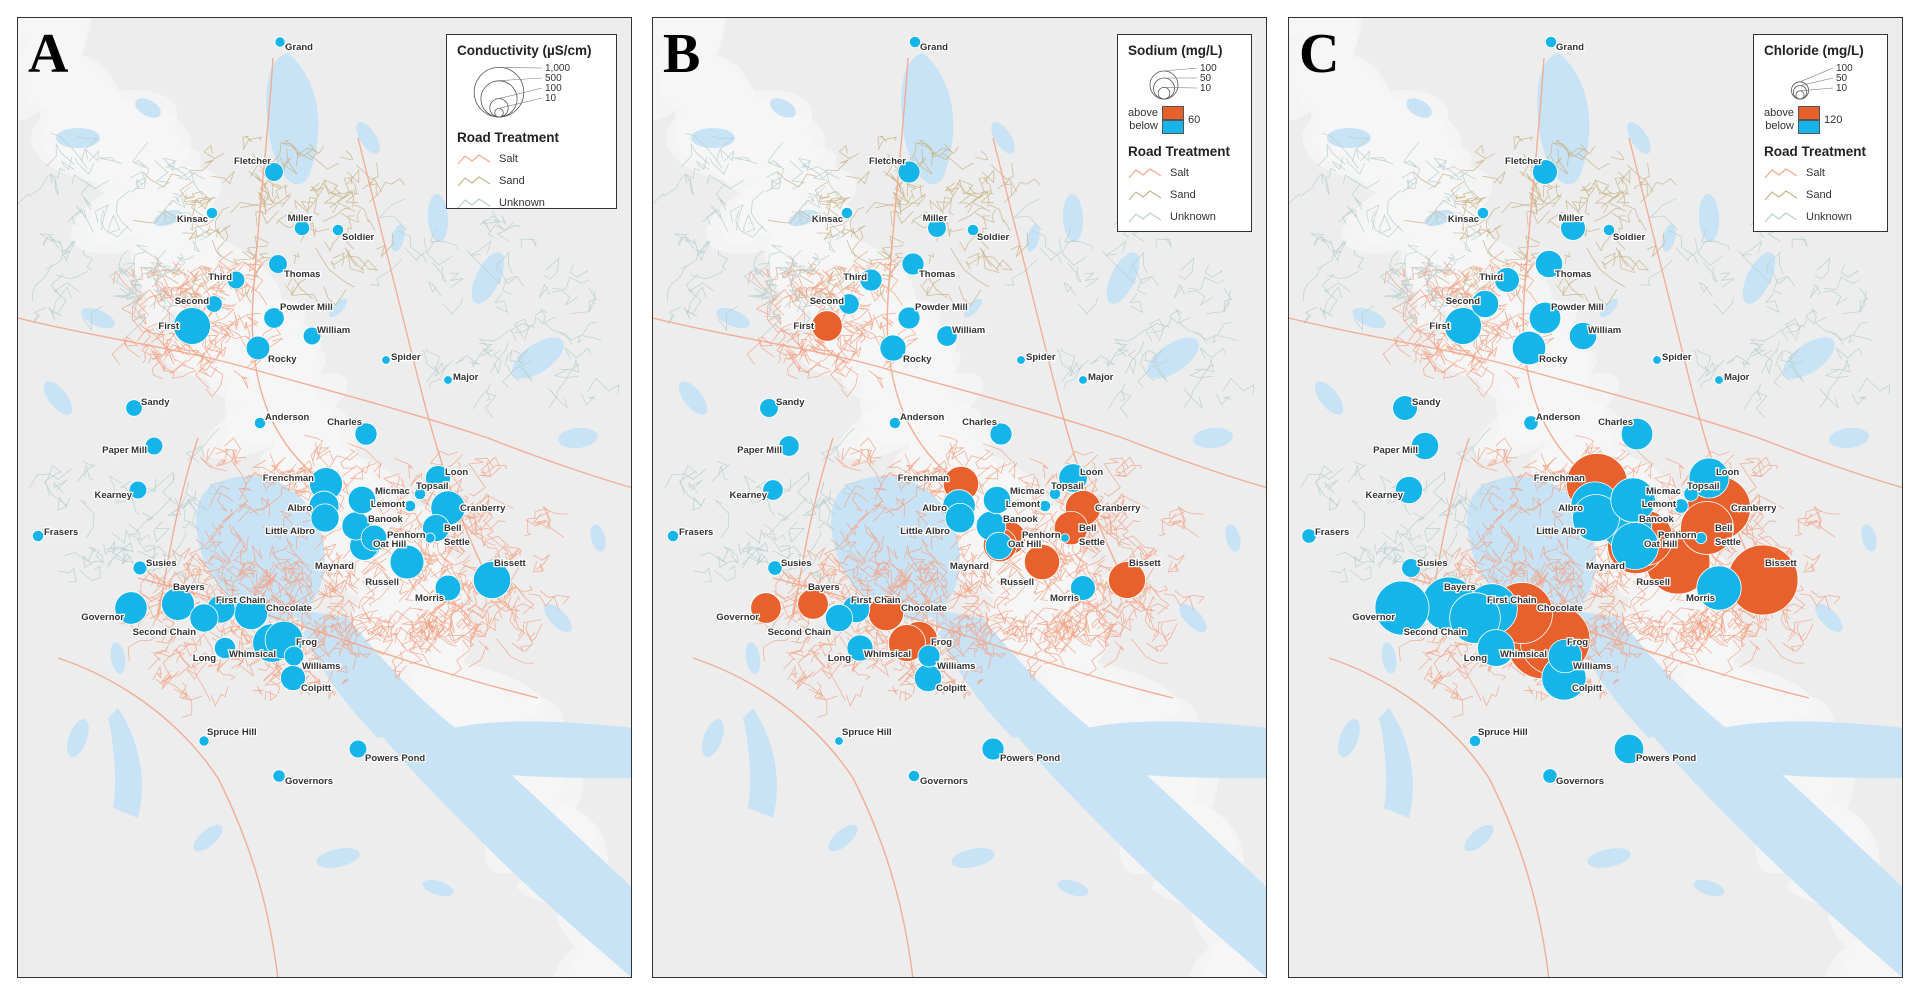  What do you see at coordinates (1172, 127) in the screenshot?
I see `below-swatch` at bounding box center [1172, 127].